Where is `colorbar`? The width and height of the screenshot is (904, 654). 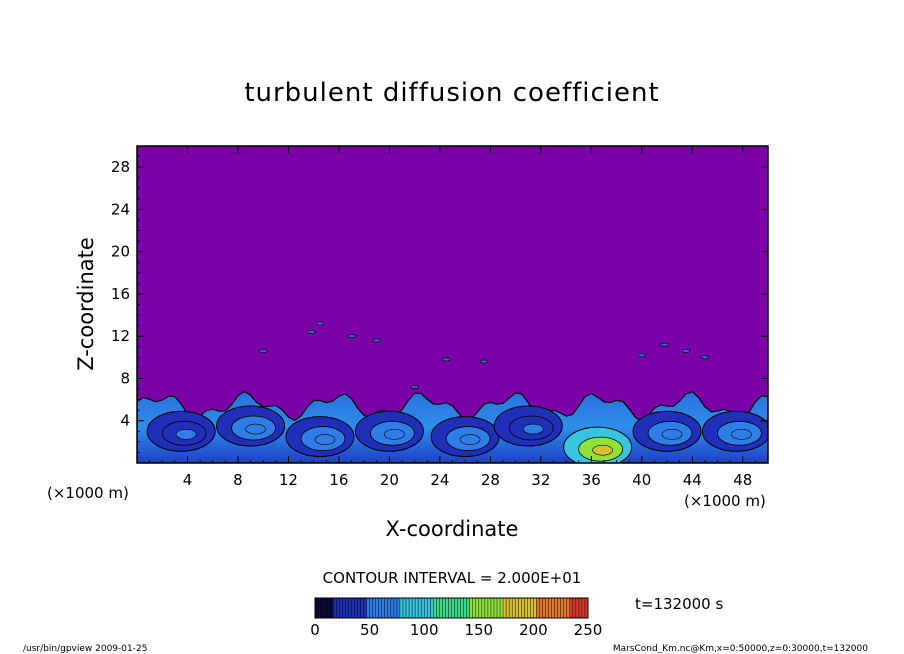 colorbar is located at coordinates (451, 608).